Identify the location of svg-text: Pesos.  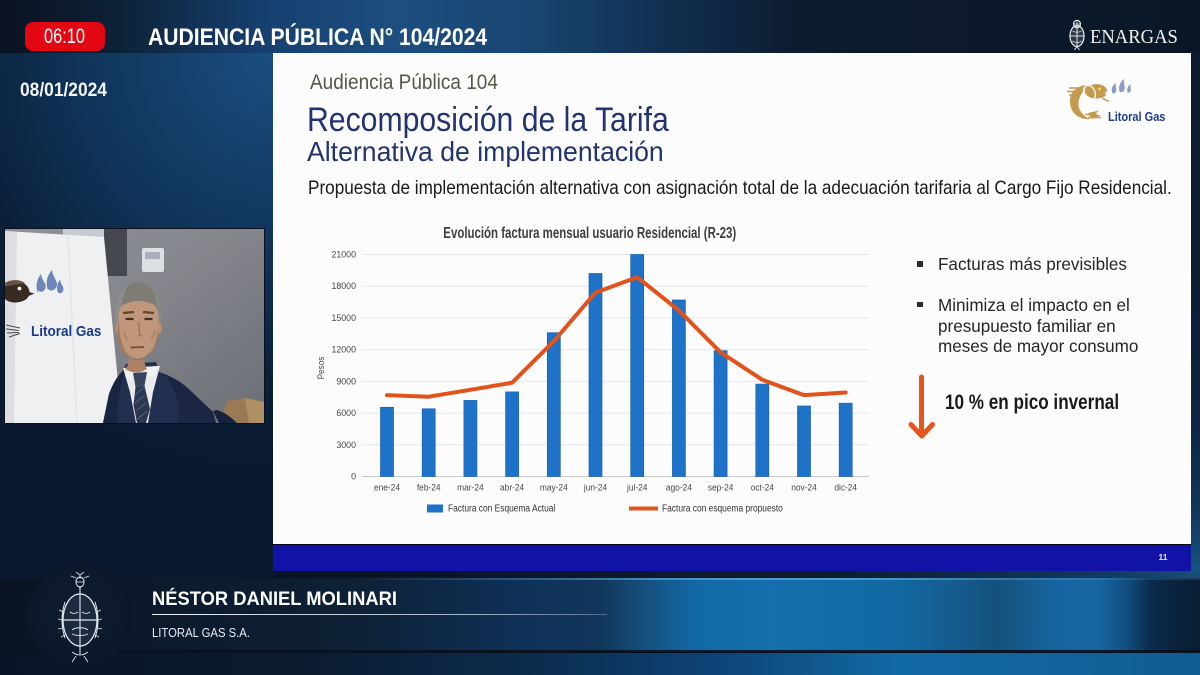
(321, 368).